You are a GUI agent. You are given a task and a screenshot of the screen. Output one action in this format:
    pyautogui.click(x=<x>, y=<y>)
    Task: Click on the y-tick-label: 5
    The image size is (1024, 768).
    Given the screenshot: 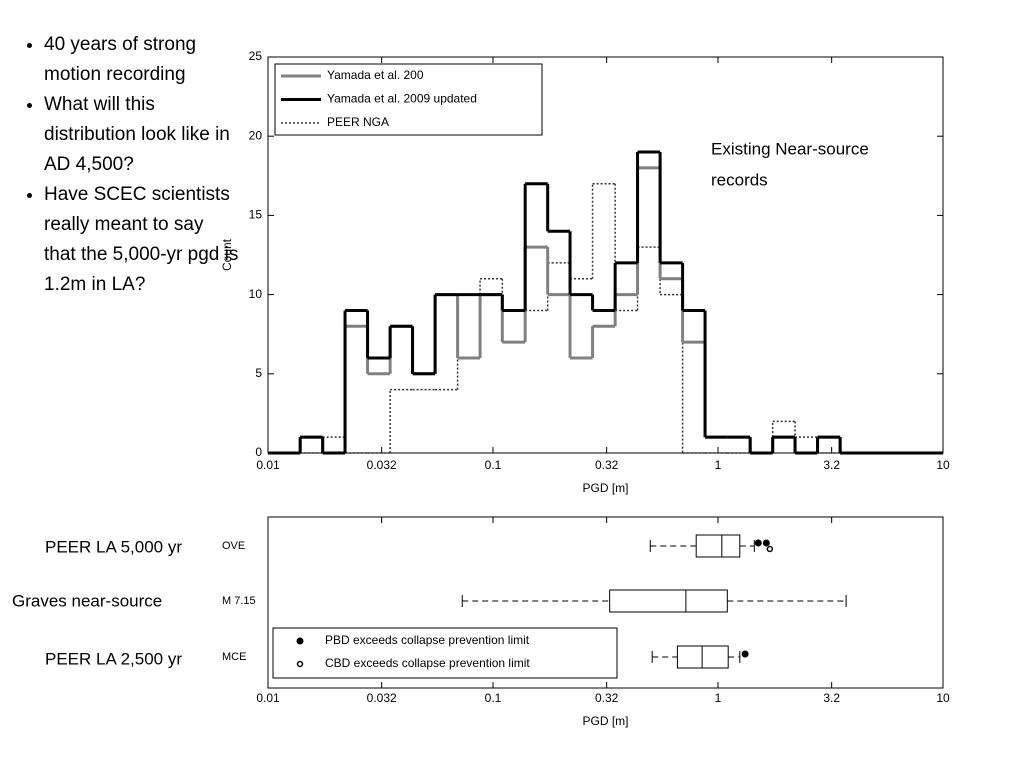 What is the action you would take?
    pyautogui.click(x=258, y=373)
    